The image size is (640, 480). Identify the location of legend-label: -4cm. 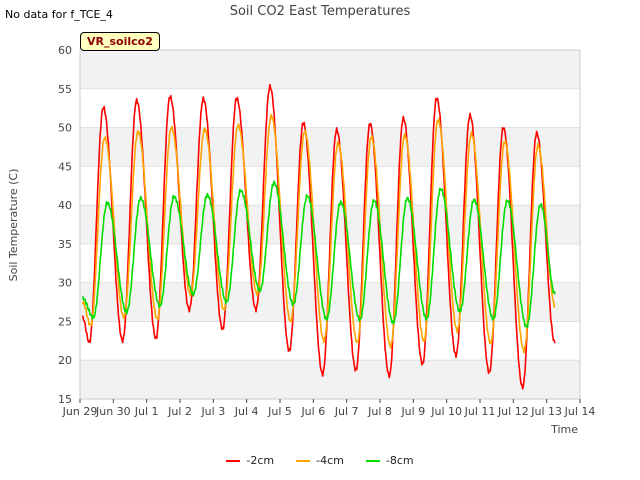
(330, 460).